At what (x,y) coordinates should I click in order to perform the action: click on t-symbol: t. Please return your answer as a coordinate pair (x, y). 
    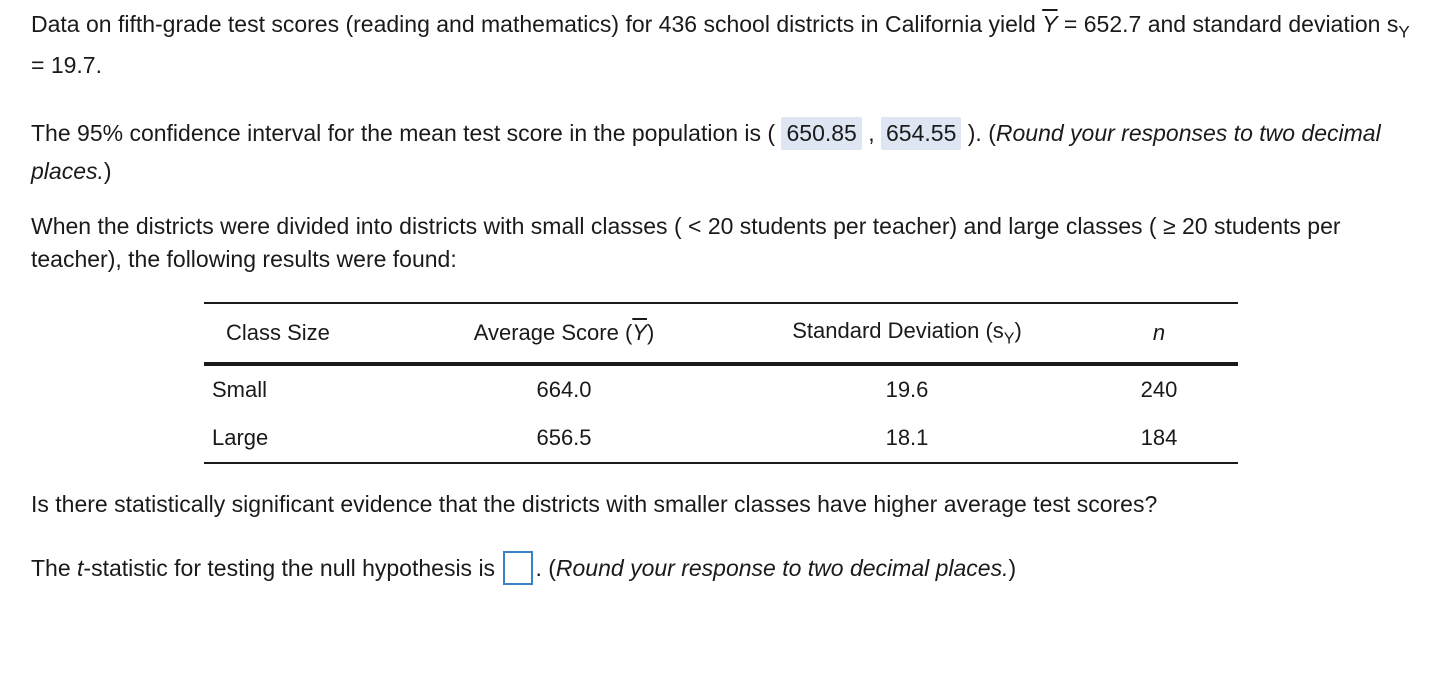
    Looking at the image, I should click on (80, 568).